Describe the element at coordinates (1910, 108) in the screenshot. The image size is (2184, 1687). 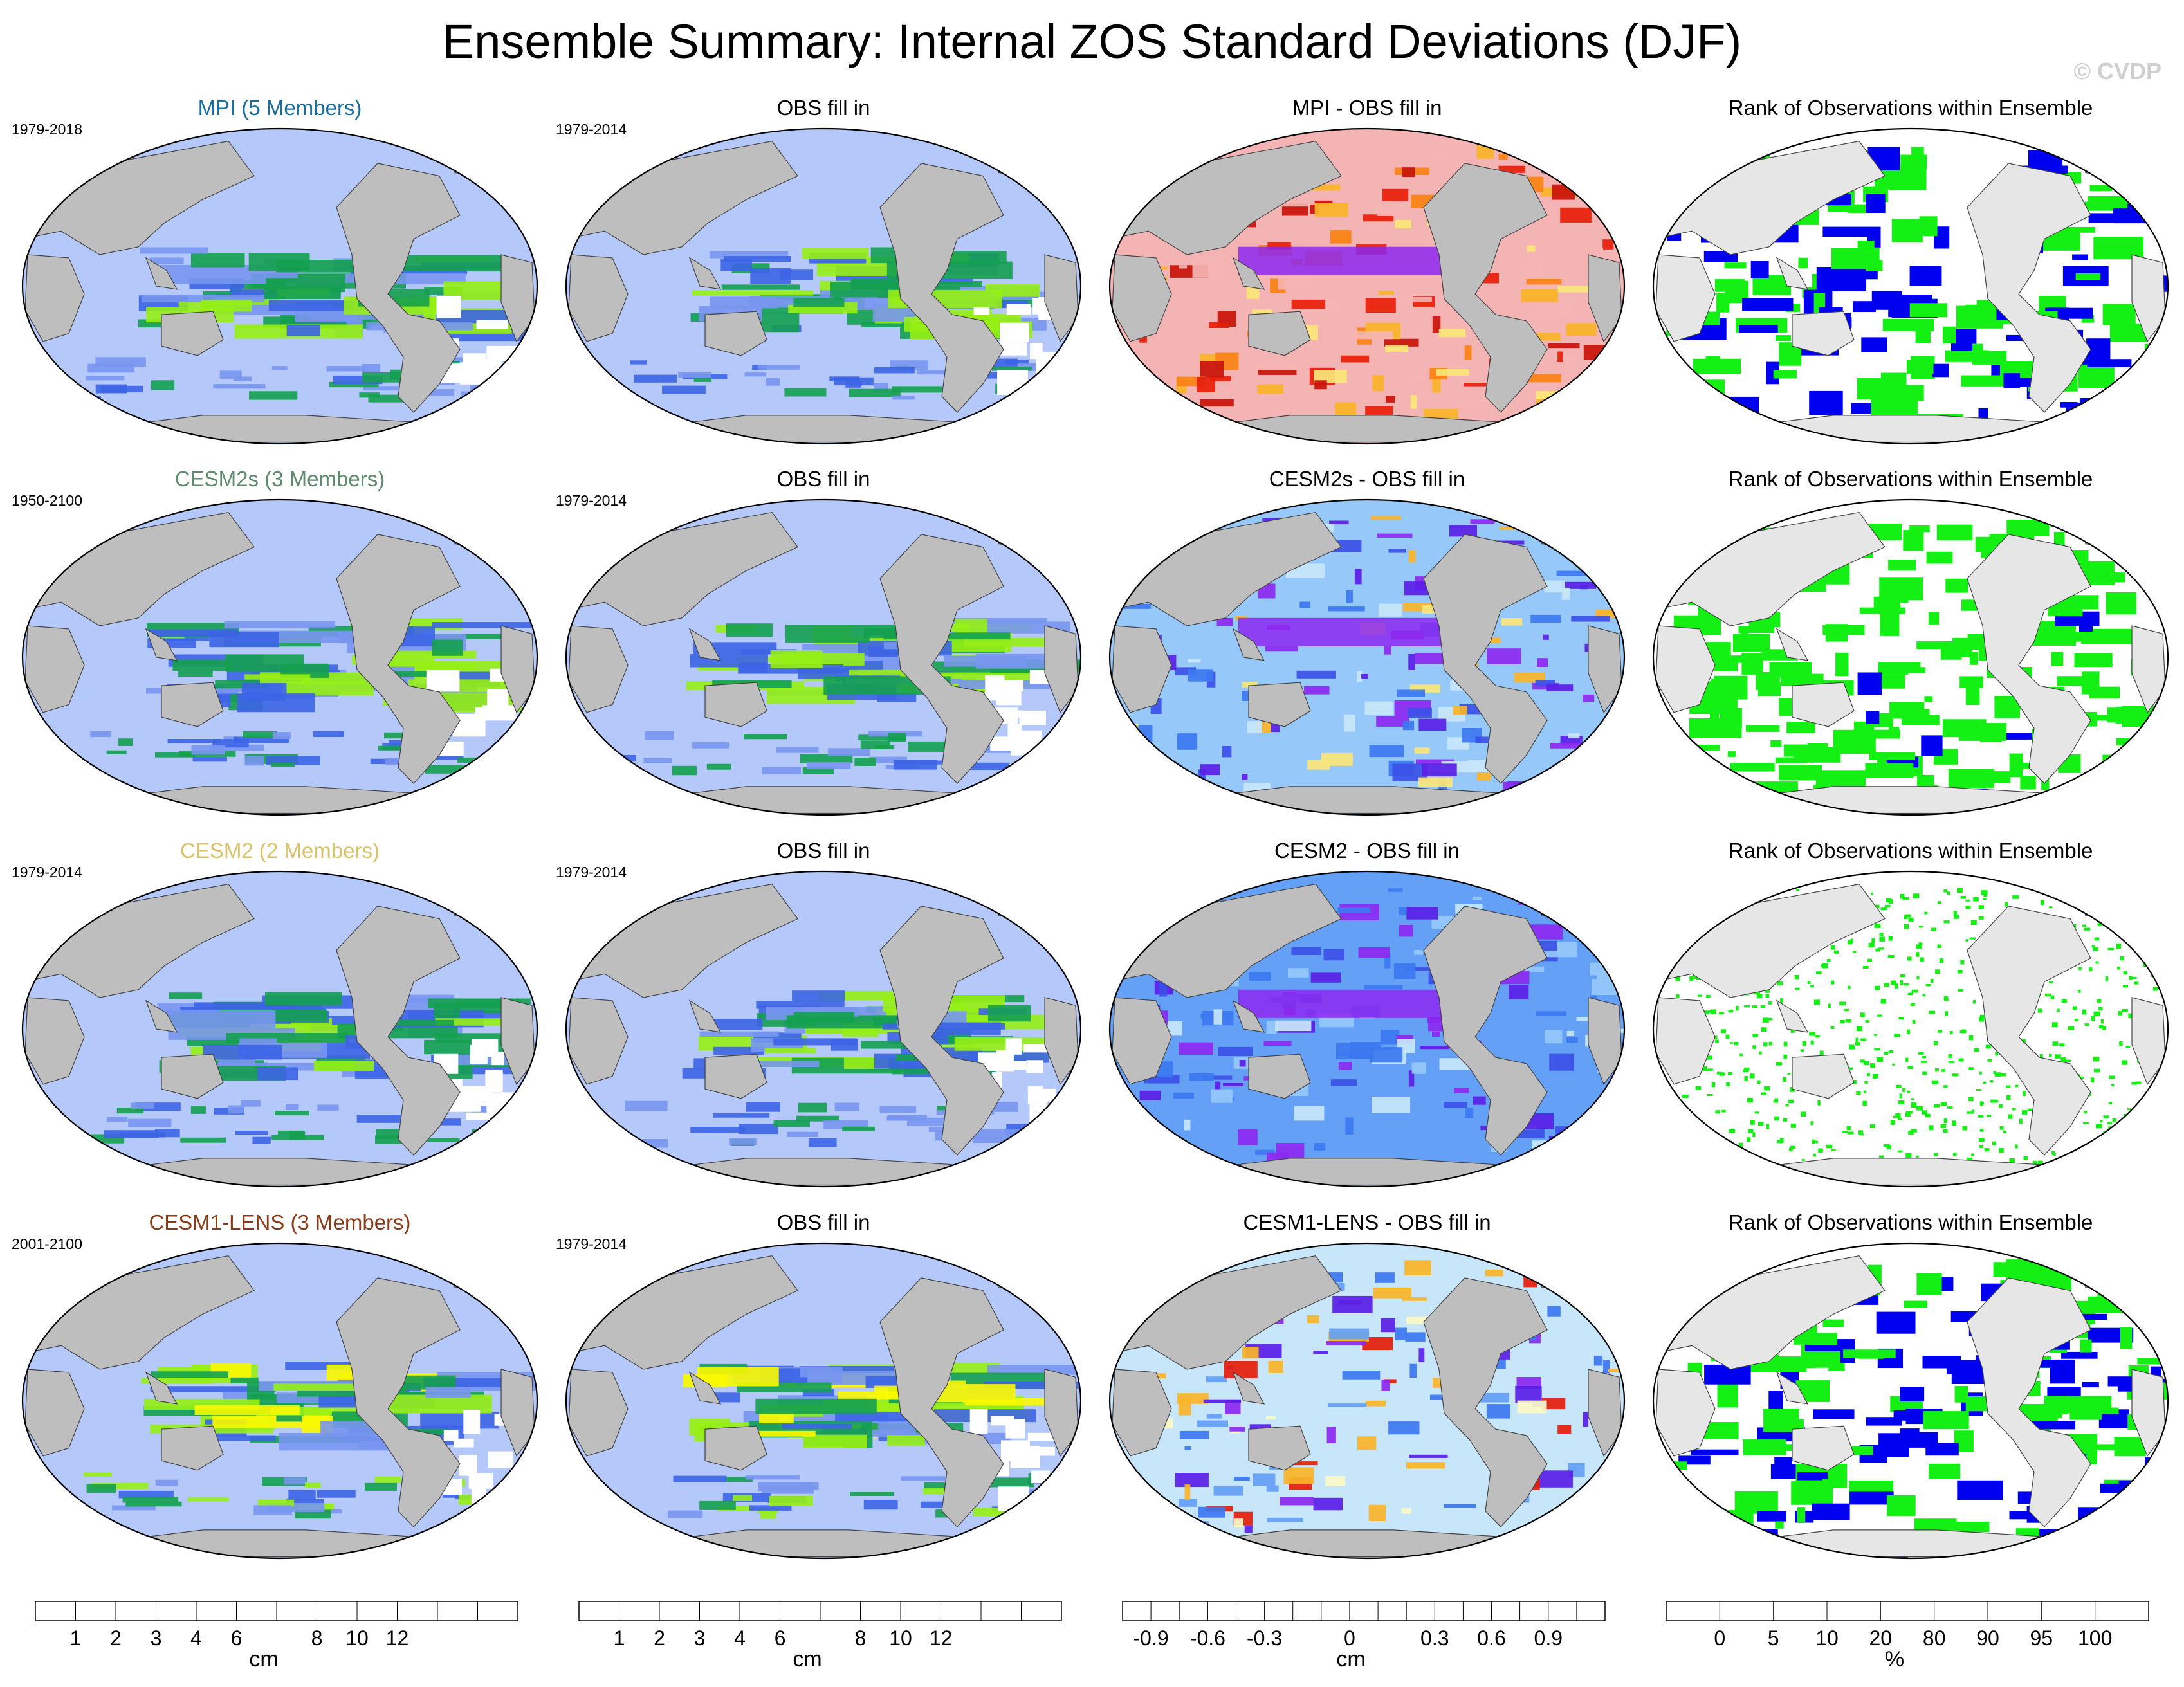
I see `rank-title: Rank of Observations within Ensemble` at that location.